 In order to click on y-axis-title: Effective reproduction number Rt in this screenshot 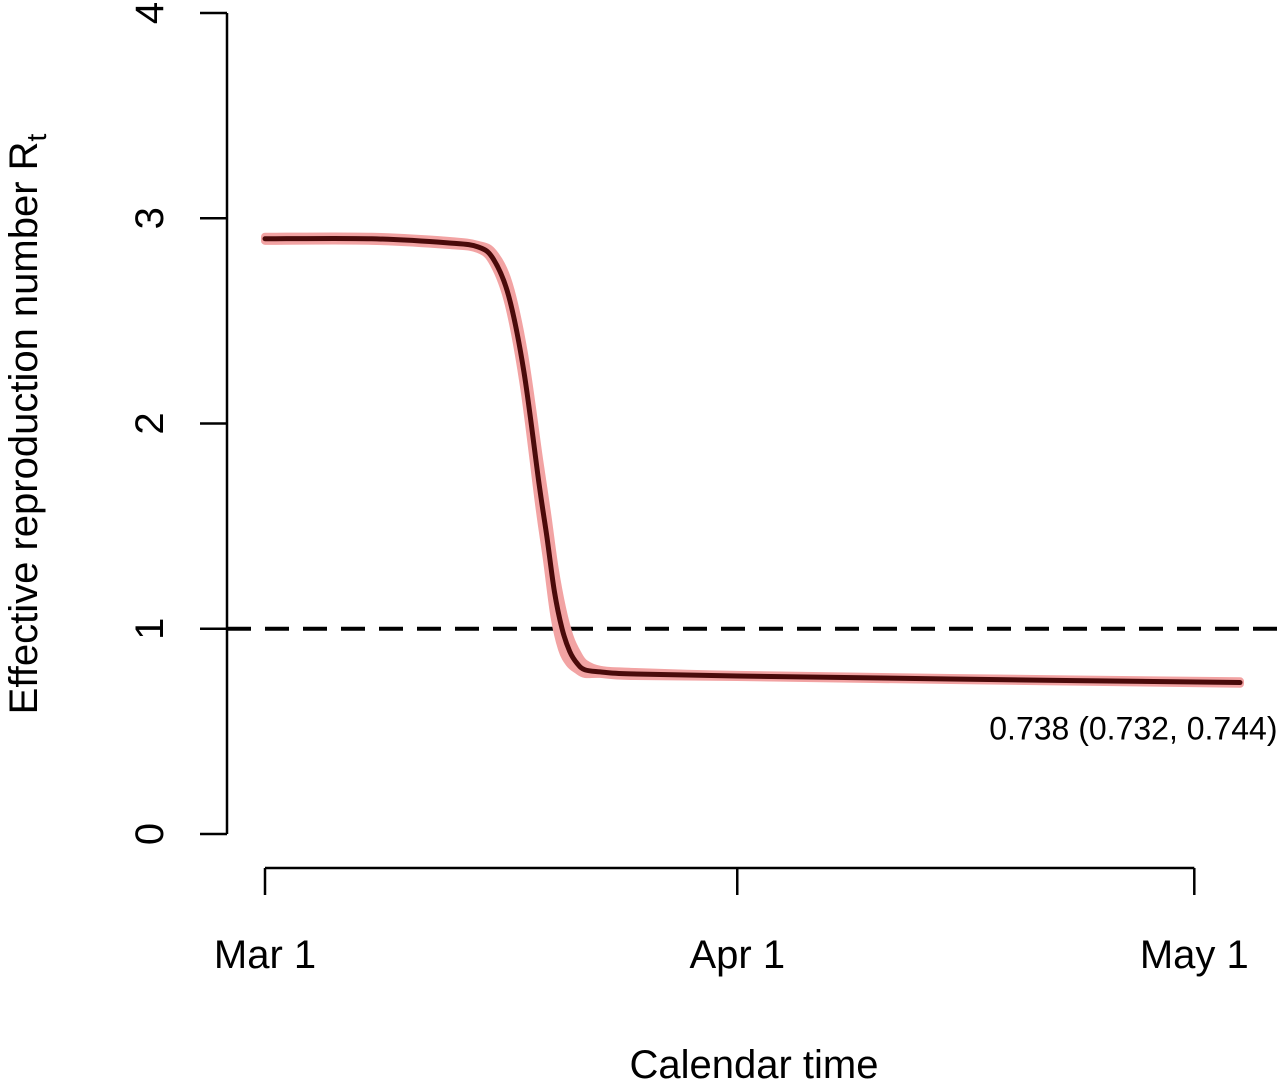, I will do `click(27, 423)`.